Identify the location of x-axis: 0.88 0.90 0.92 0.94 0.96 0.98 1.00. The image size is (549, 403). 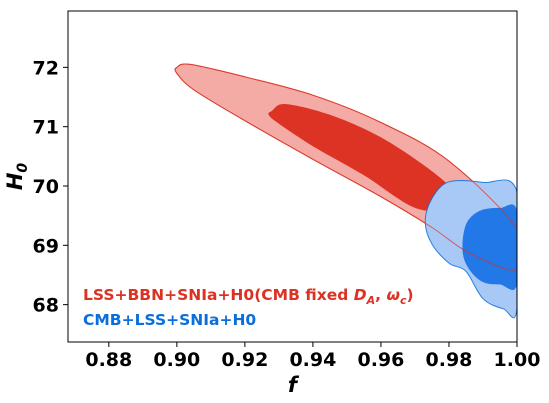
(312, 356).